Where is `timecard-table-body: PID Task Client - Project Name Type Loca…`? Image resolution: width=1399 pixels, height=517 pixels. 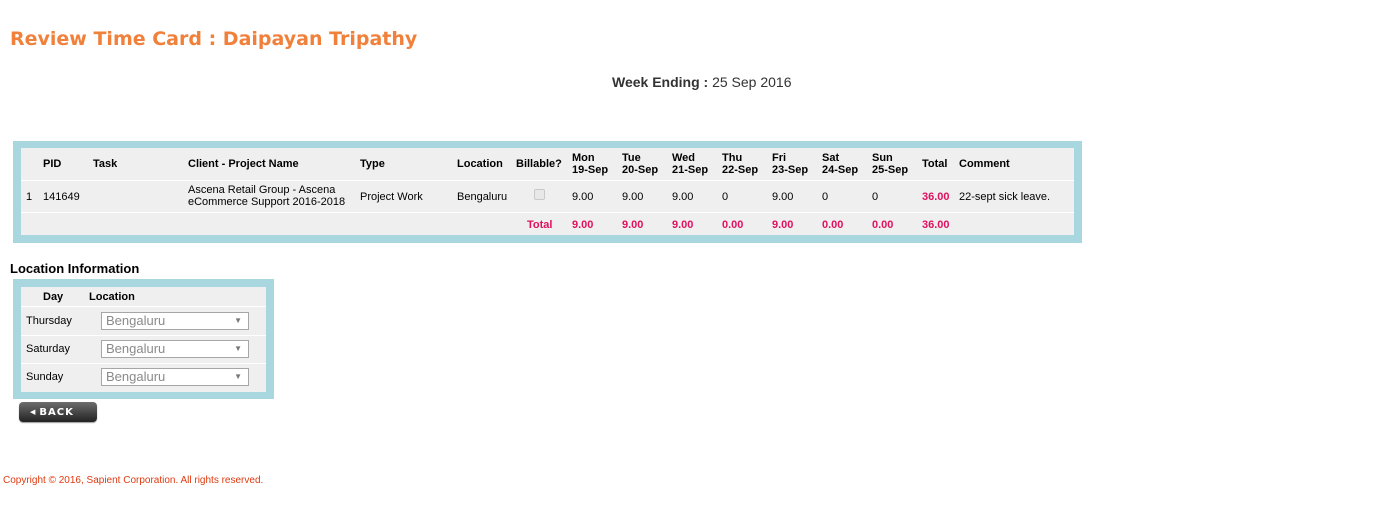 timecard-table-body: PID Task Client - Project Name Type Loca… is located at coordinates (547, 191).